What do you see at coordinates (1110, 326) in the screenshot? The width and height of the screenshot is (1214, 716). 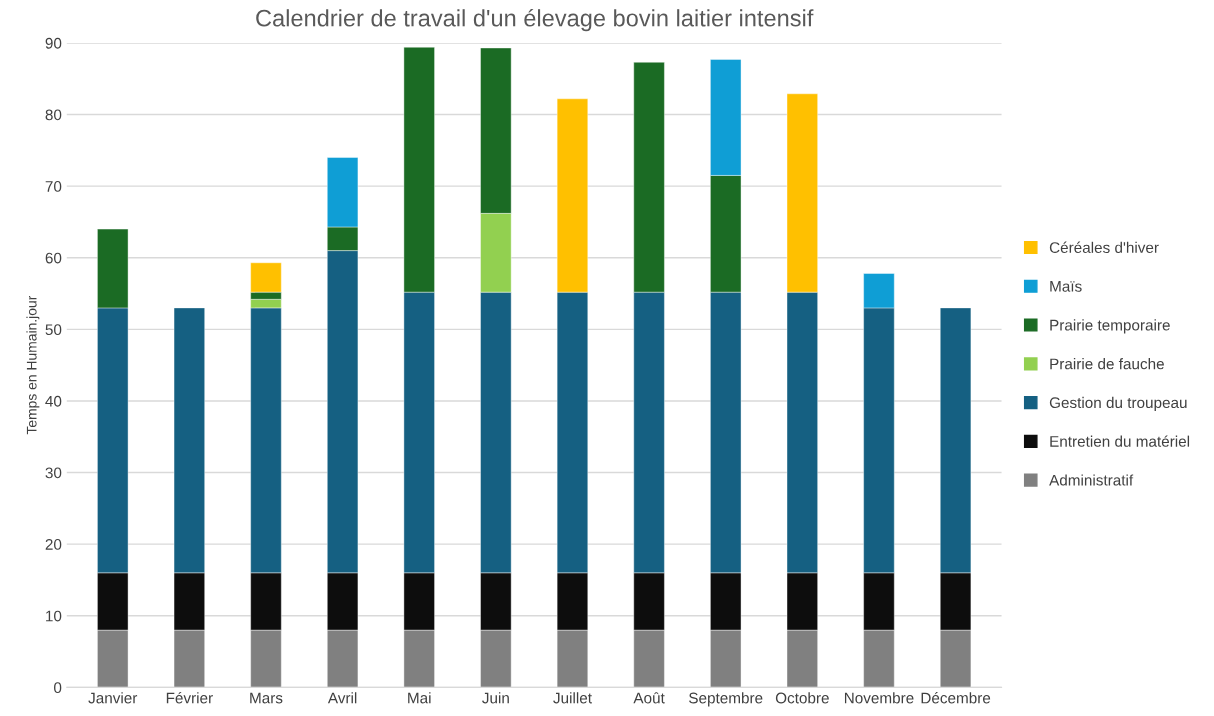 I see `legend-label: Prairie temporaire` at bounding box center [1110, 326].